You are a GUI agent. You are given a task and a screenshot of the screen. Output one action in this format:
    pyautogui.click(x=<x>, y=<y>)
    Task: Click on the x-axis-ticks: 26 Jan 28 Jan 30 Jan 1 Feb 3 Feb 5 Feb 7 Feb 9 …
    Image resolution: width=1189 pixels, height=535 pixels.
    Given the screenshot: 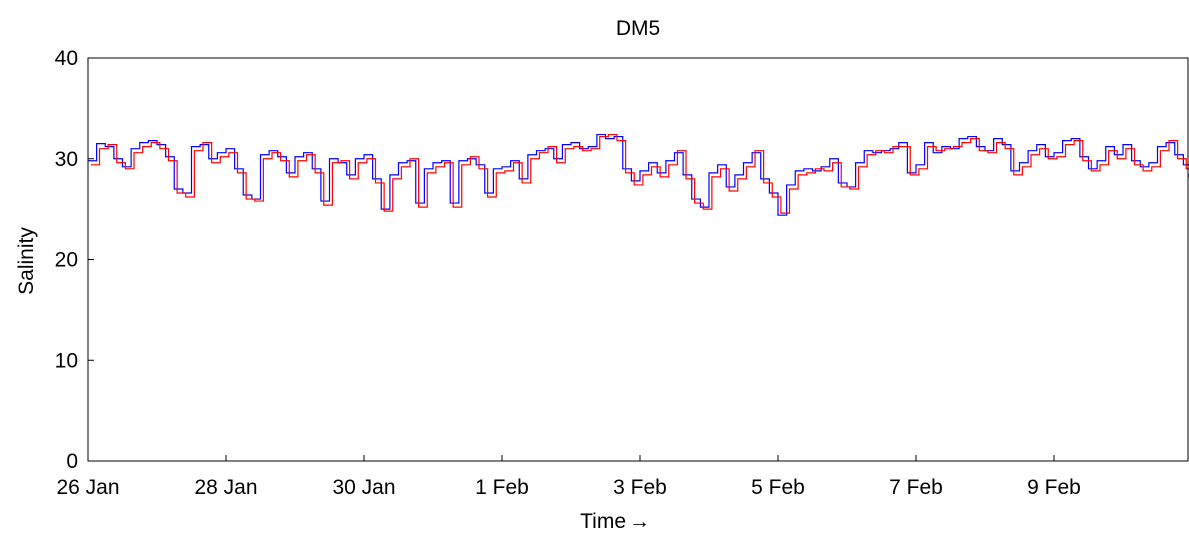 What is the action you would take?
    pyautogui.click(x=568, y=477)
    